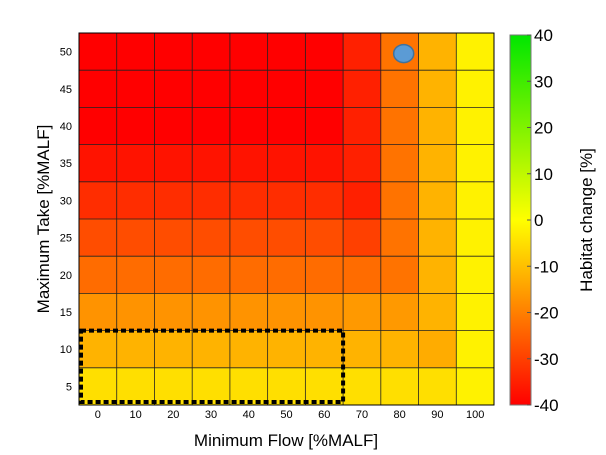 This screenshot has height=455, width=606. What do you see at coordinates (400, 415) in the screenshot?
I see `x-tick-label: 80` at bounding box center [400, 415].